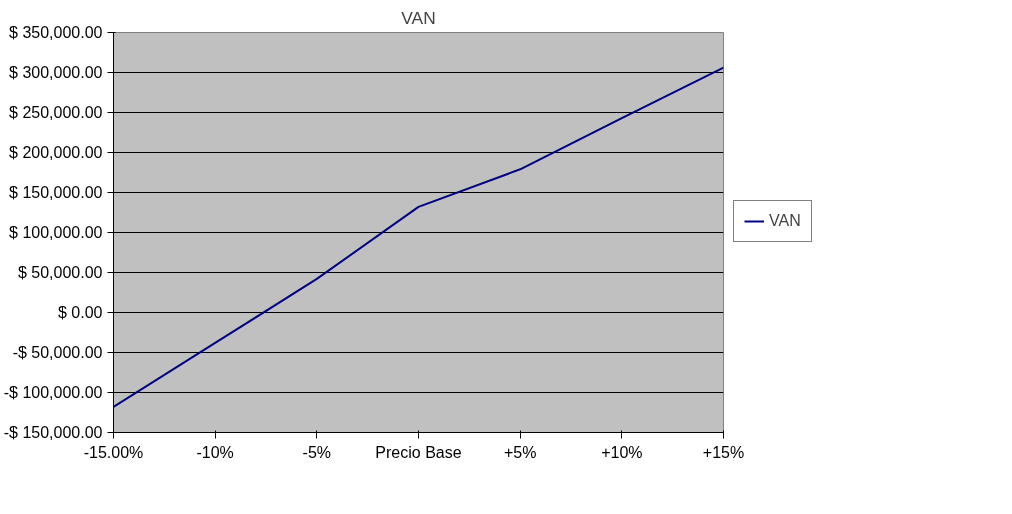  What do you see at coordinates (317, 452) in the screenshot?
I see `x-tick-label: -5%` at bounding box center [317, 452].